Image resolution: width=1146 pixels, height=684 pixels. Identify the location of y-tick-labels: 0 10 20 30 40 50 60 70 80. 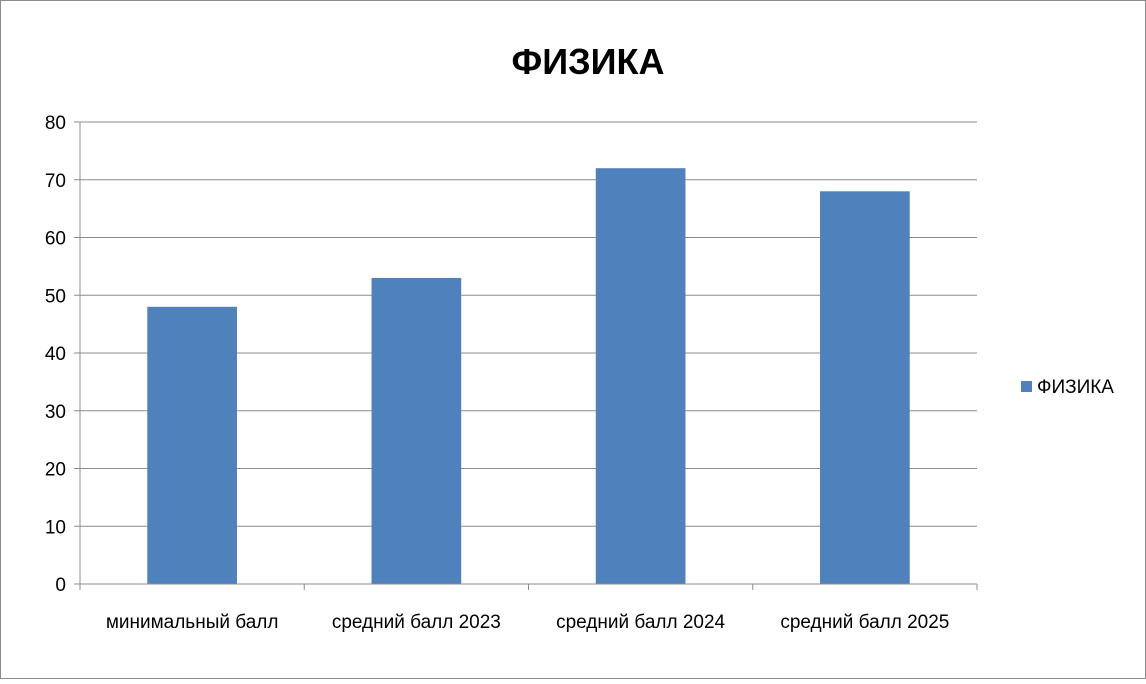
(55, 354).